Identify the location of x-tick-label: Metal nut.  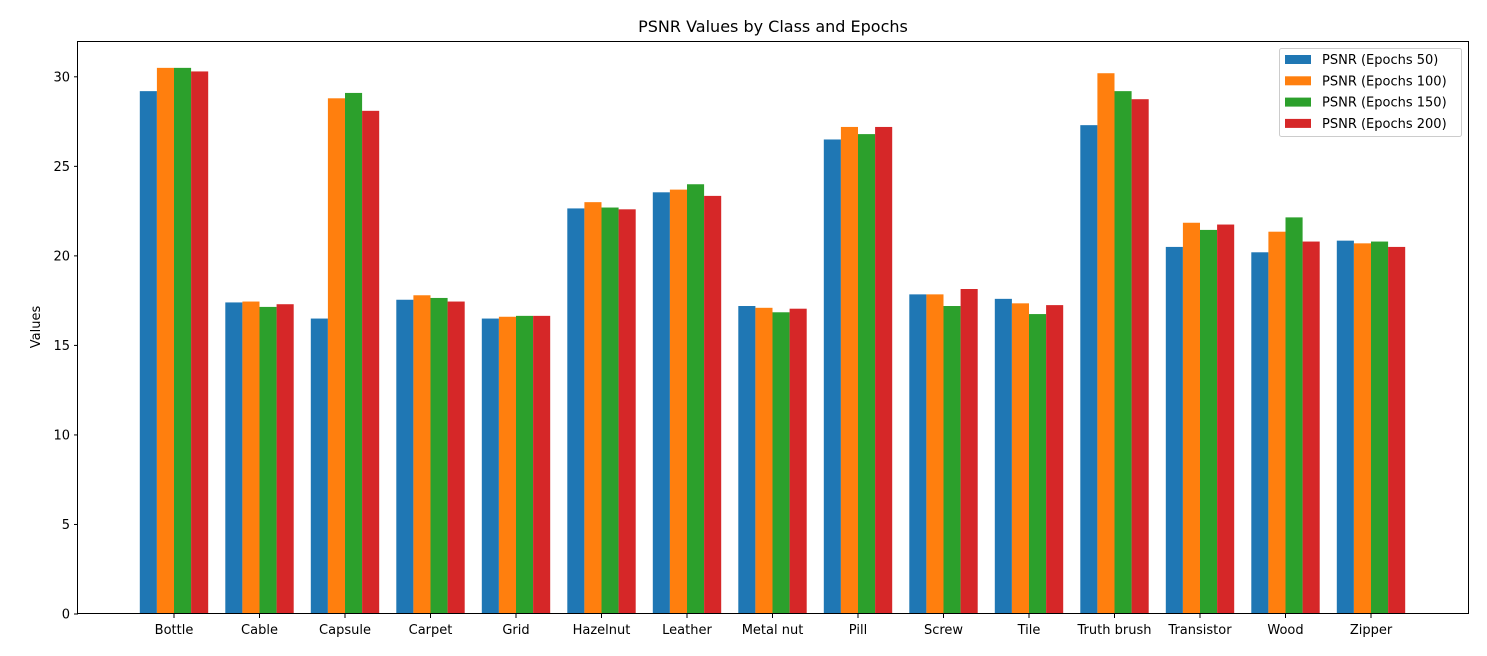
(773, 630).